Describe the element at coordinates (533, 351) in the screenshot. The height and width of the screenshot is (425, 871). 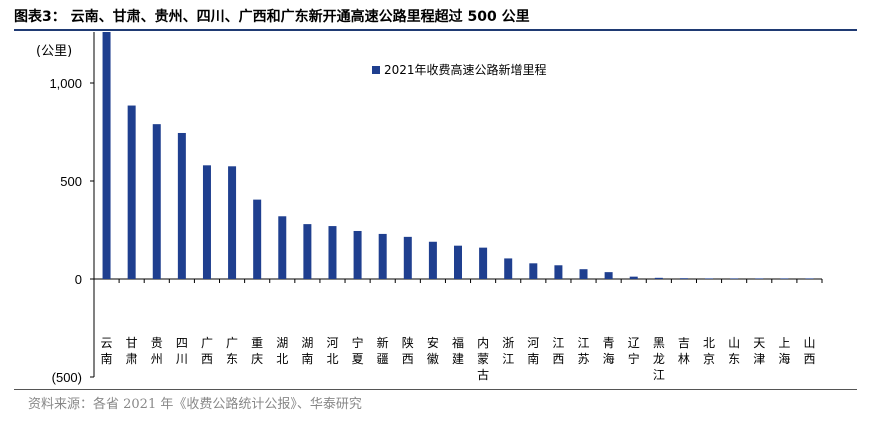
I see `x-tick-label: 河南` at that location.